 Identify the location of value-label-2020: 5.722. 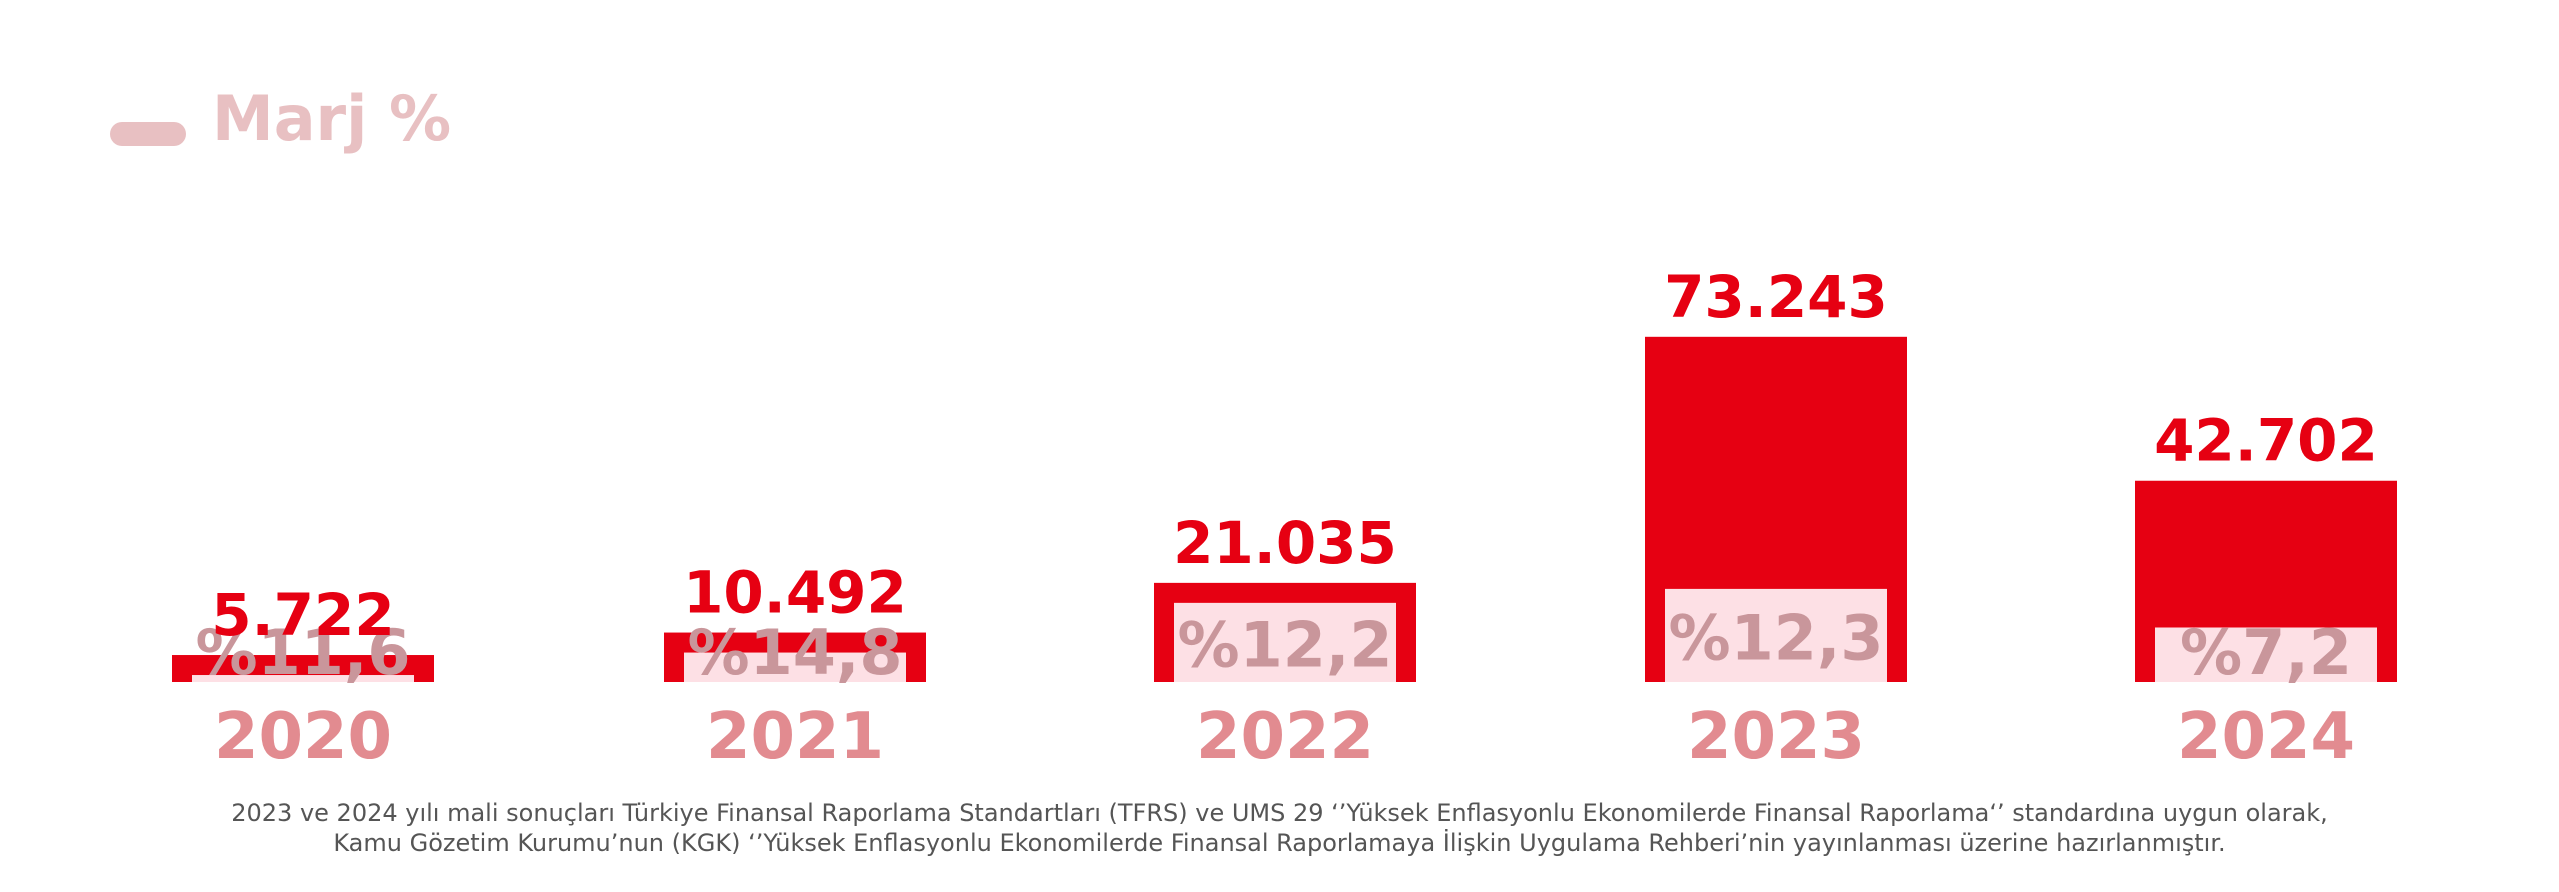
(302, 615).